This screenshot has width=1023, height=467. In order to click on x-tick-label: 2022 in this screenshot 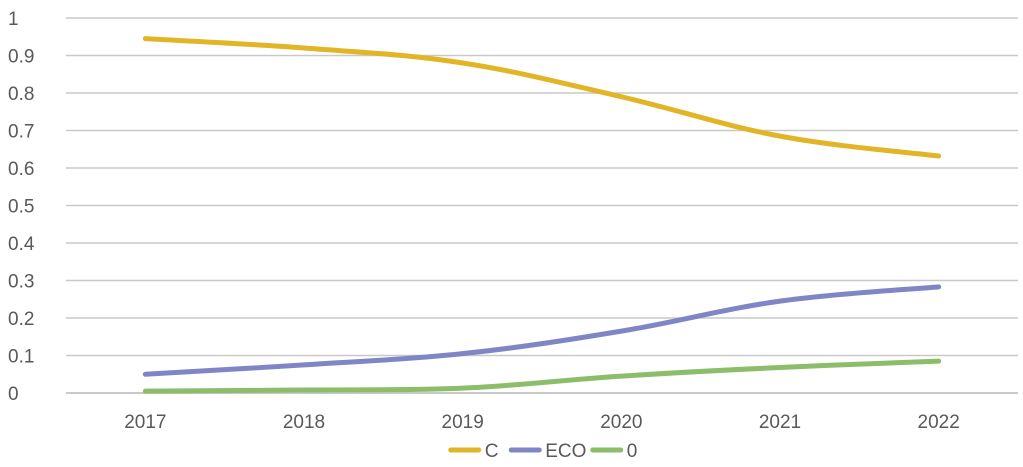, I will do `click(939, 422)`.